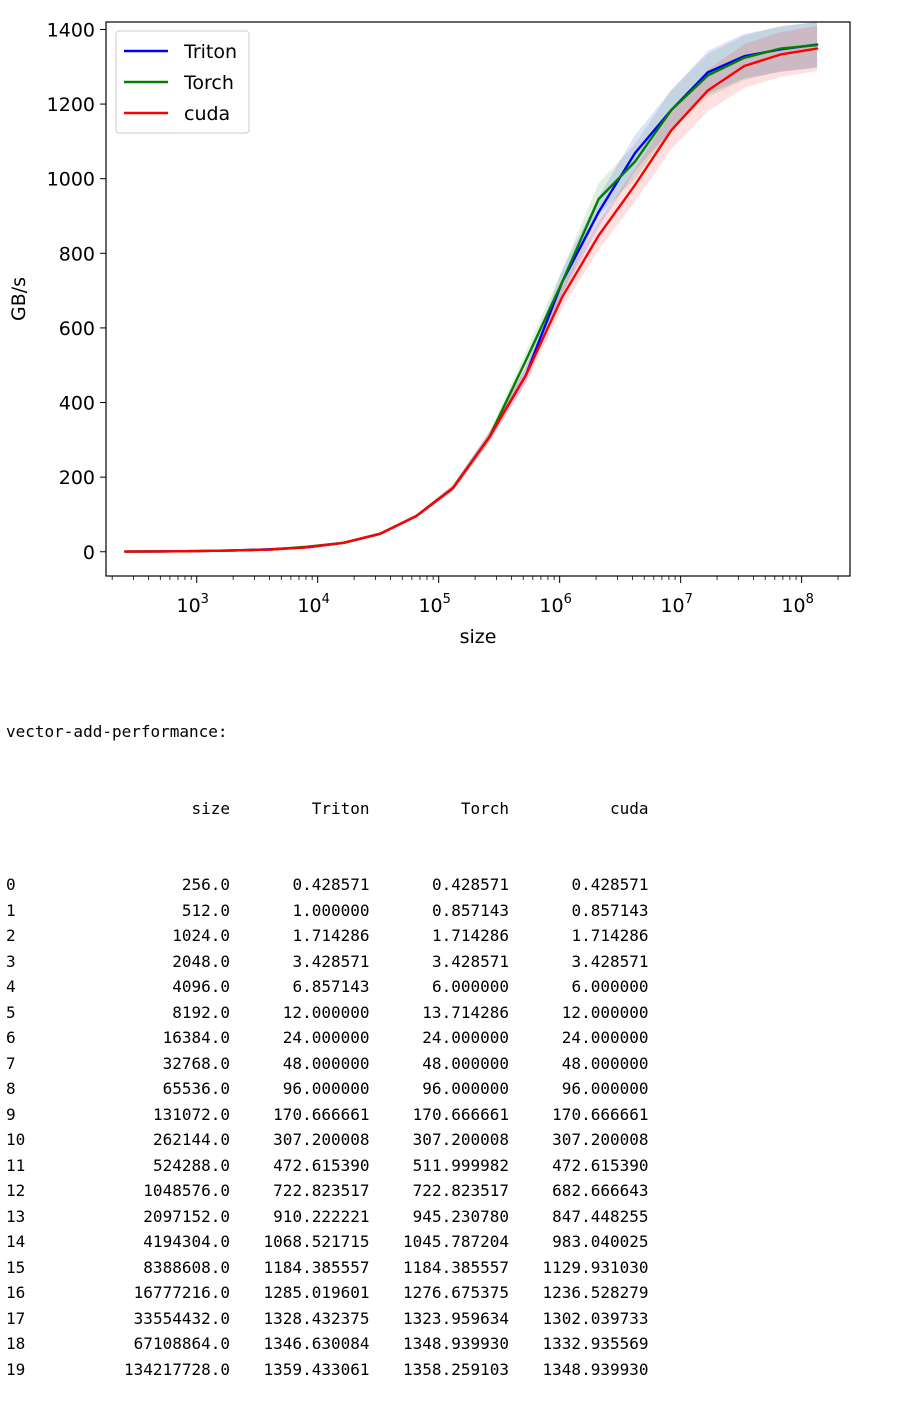  I want to click on column-header-size: size, so click(210, 808).